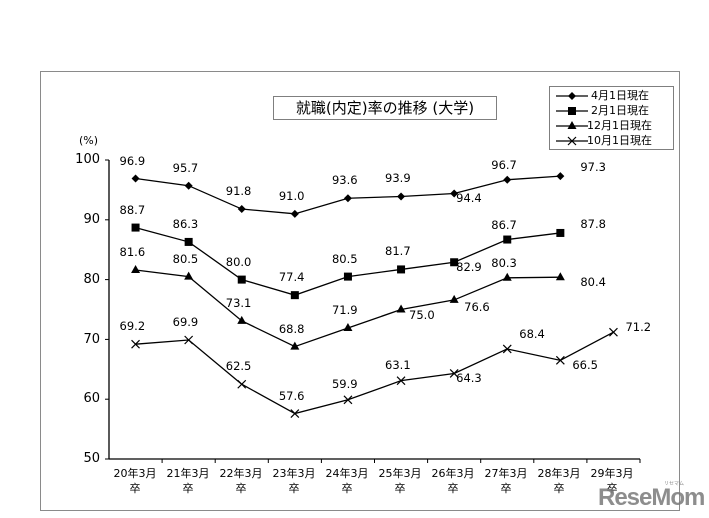 This screenshot has width=709, height=518. Describe the element at coordinates (593, 167) in the screenshot. I see `data-point-label: 97.3` at that location.